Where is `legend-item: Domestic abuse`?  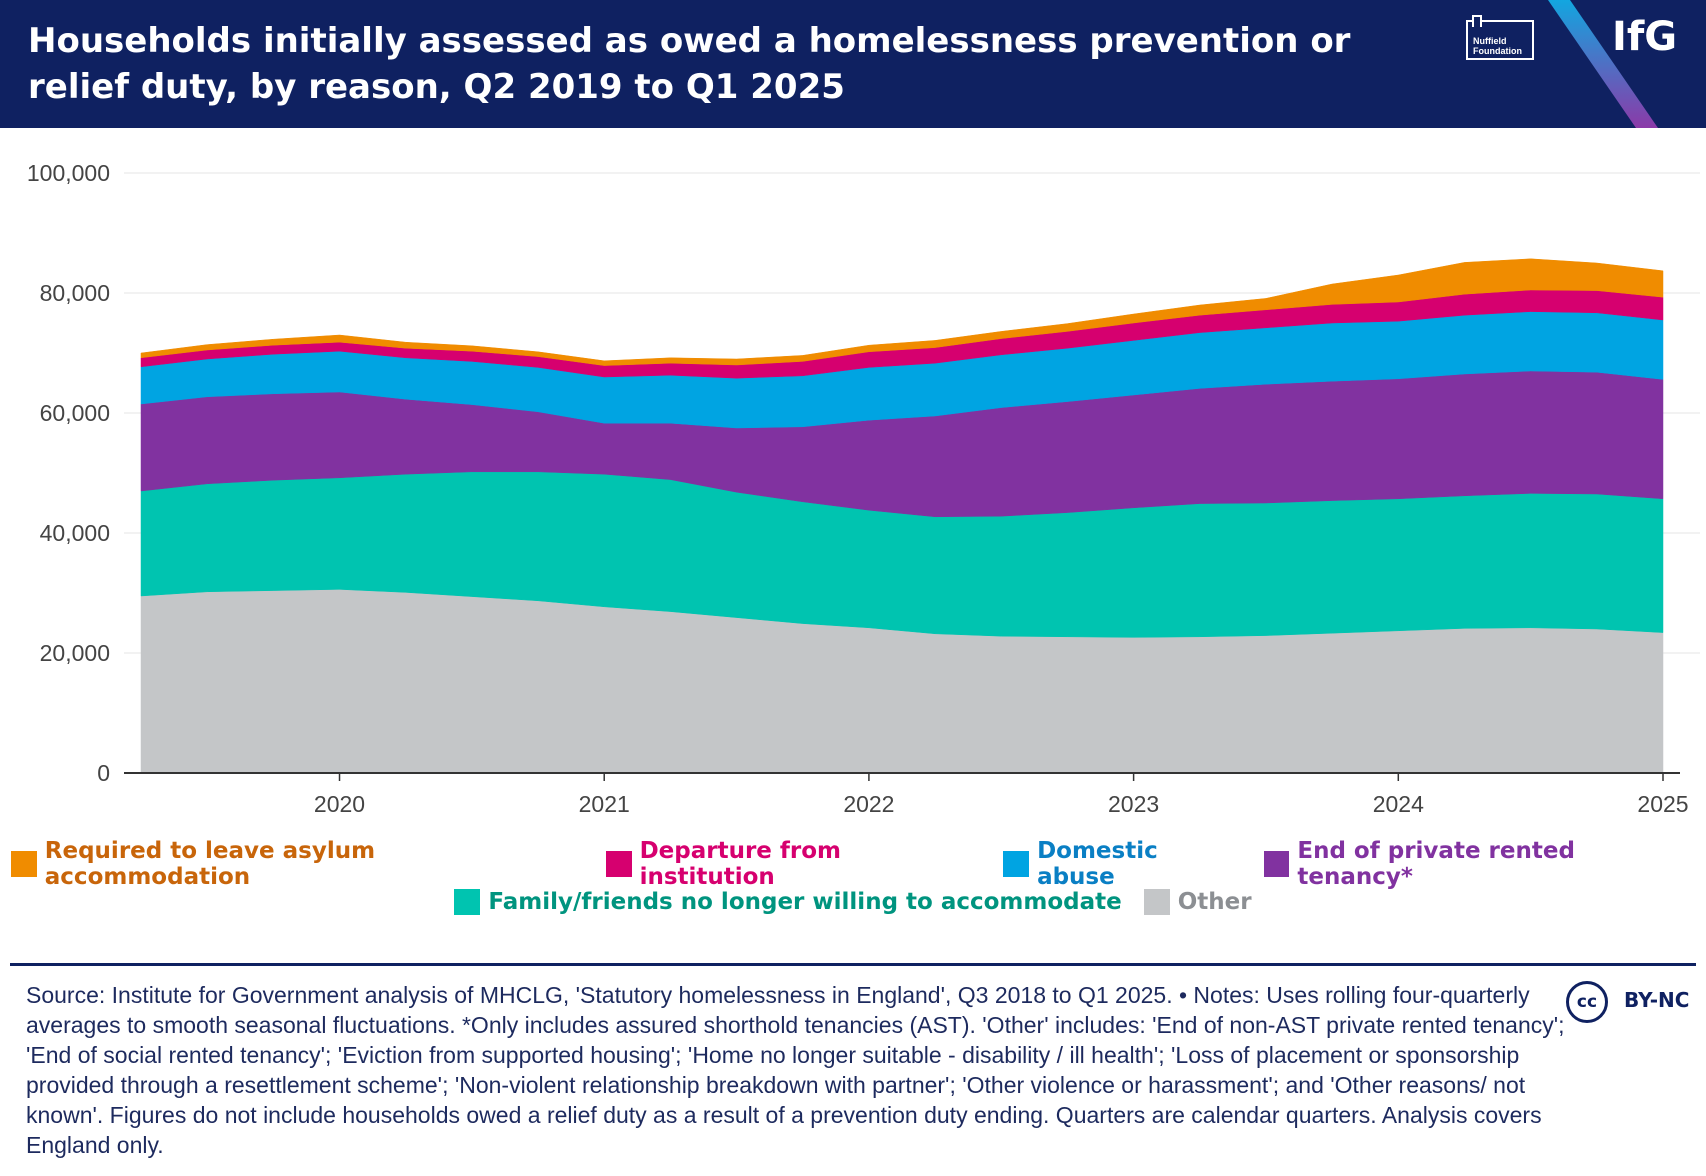 legend-item: Domestic abuse is located at coordinates (1122, 864).